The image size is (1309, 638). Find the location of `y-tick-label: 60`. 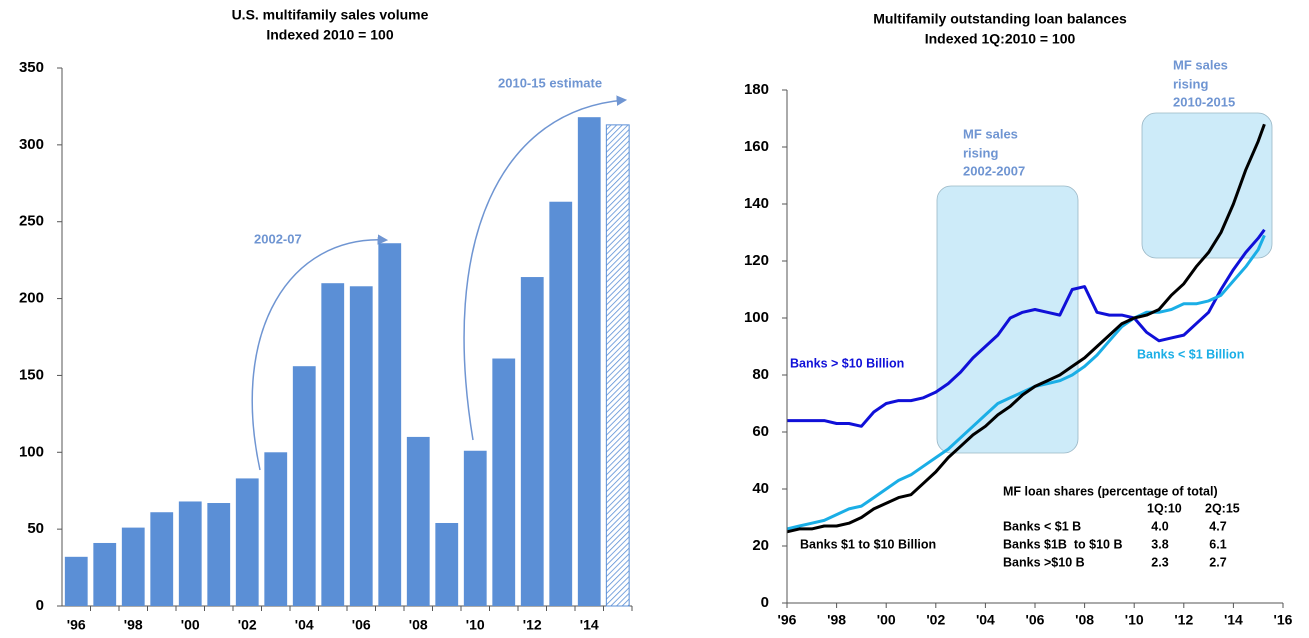

y-tick-label: 60 is located at coordinates (760, 431).